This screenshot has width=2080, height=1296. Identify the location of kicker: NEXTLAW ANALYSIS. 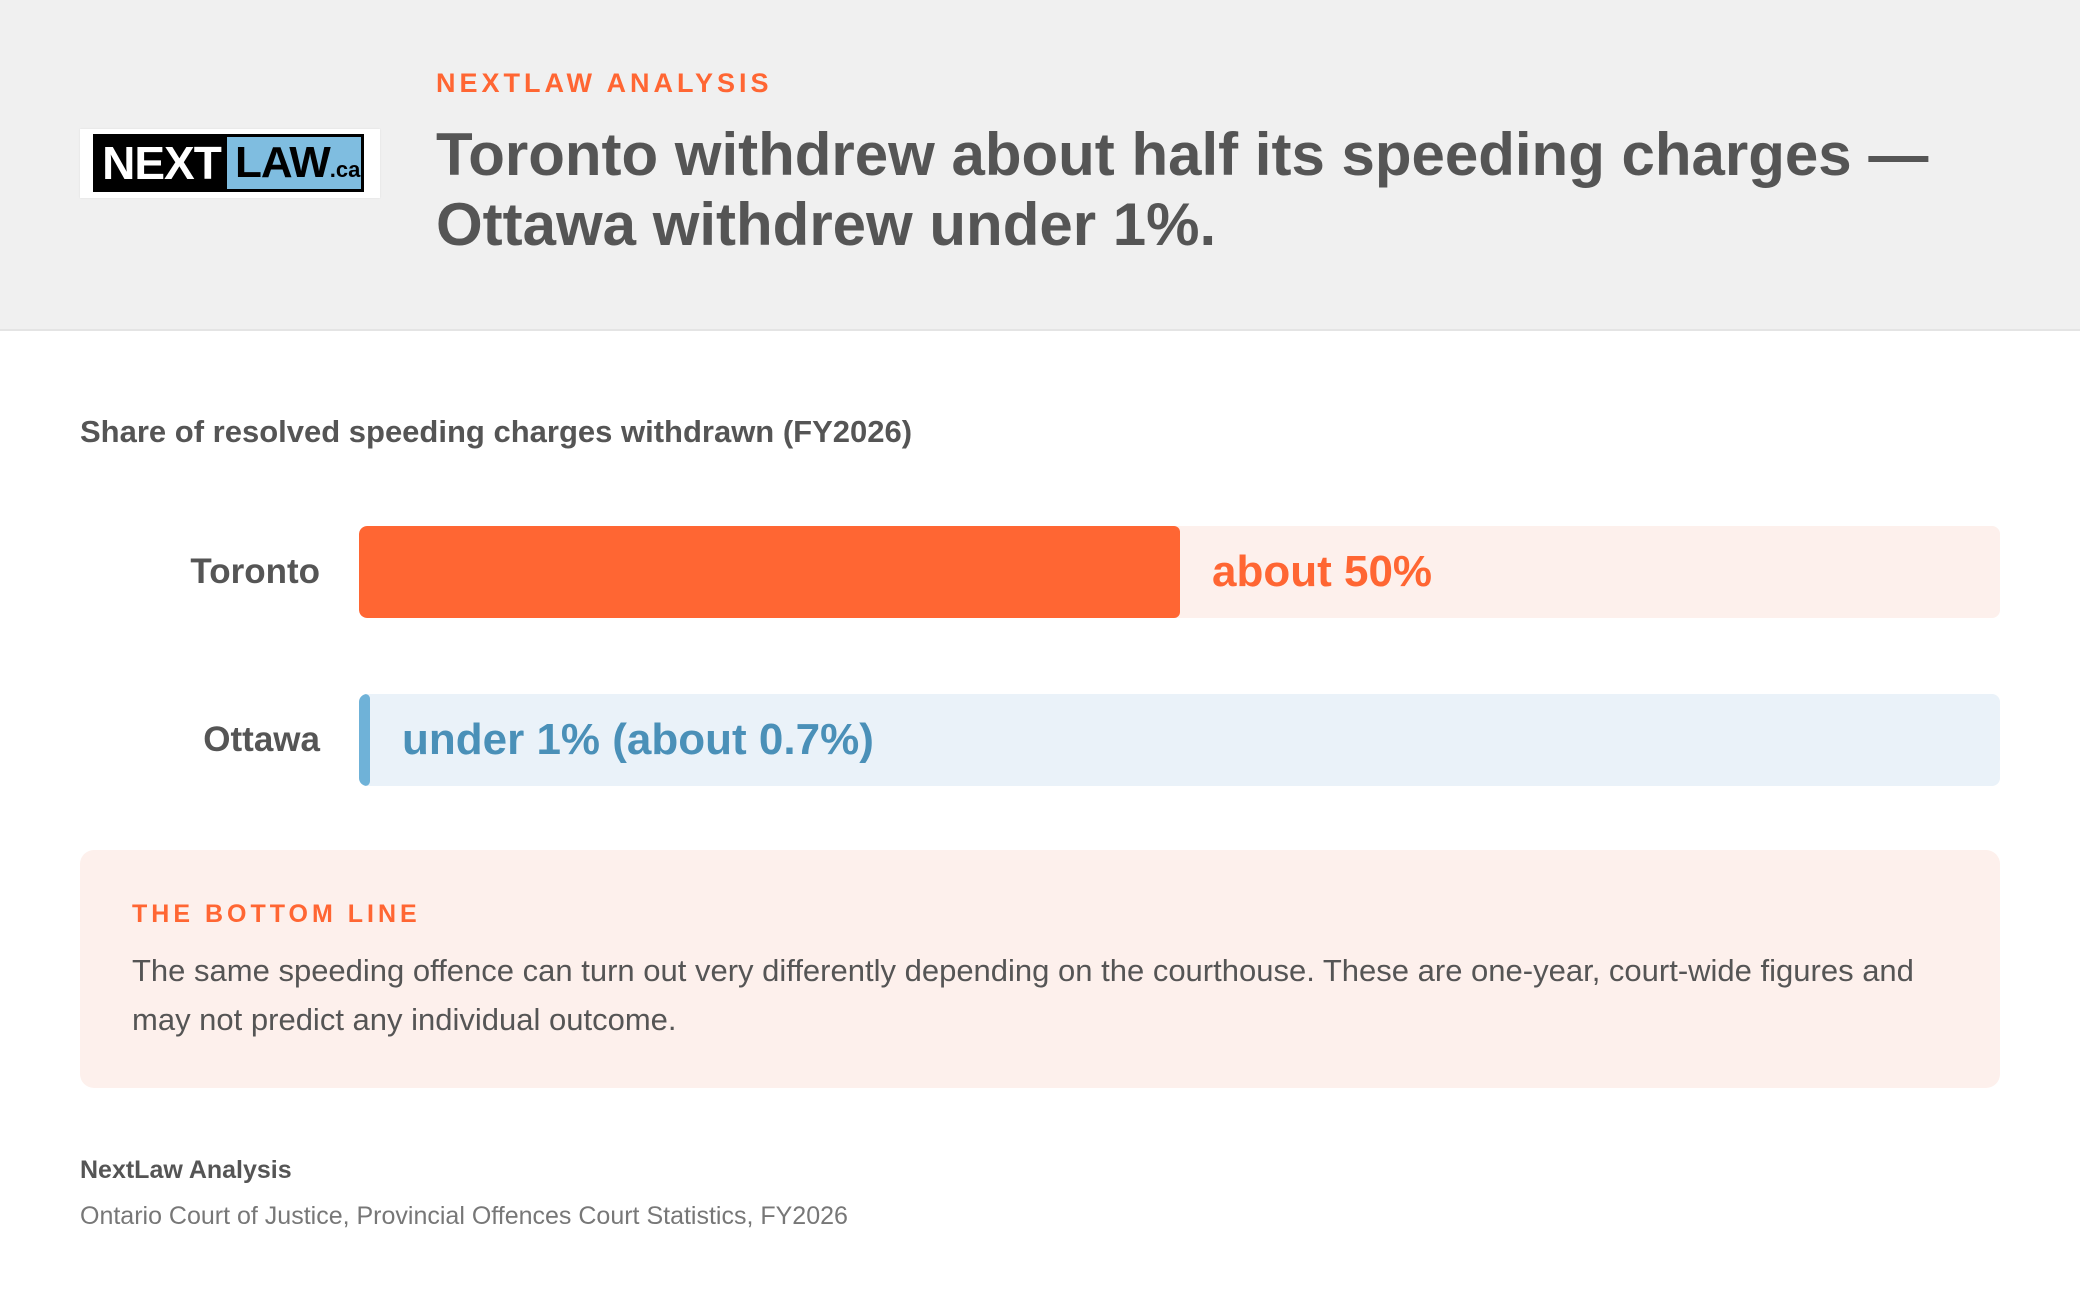
(604, 83).